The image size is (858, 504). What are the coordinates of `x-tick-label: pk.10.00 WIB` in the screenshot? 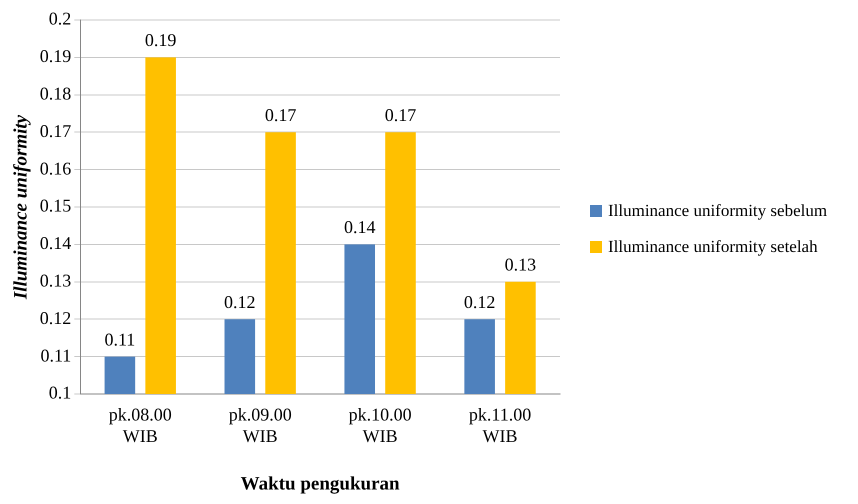 It's located at (380, 425).